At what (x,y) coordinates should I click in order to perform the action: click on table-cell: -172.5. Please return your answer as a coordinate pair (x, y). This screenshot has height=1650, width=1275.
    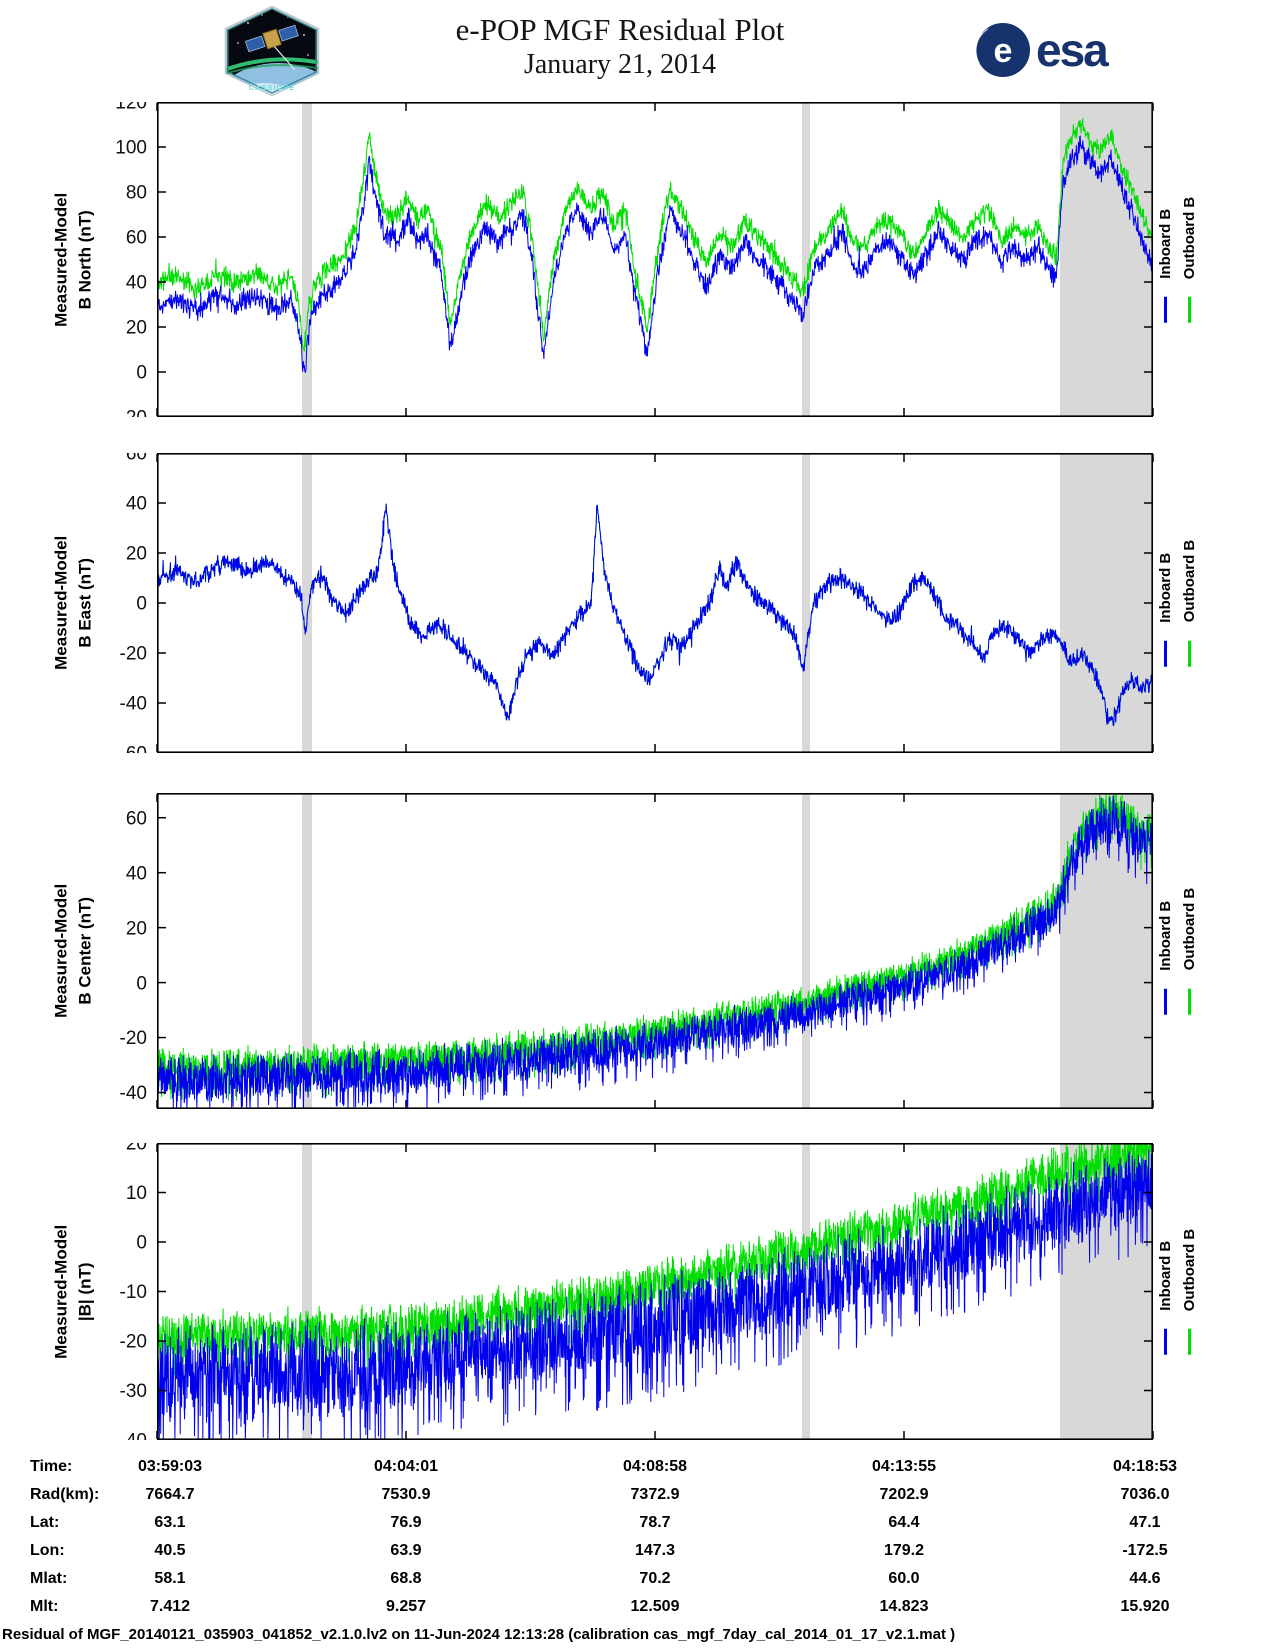
    Looking at the image, I should click on (1145, 1550).